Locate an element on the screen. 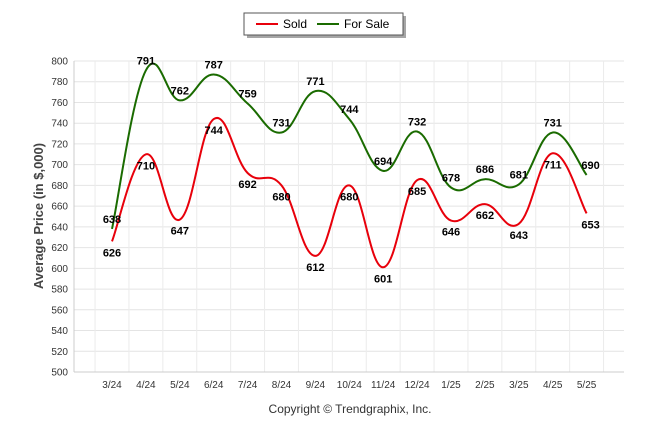  y-axis-label: Average Price (in $,000) is located at coordinates (38, 216).